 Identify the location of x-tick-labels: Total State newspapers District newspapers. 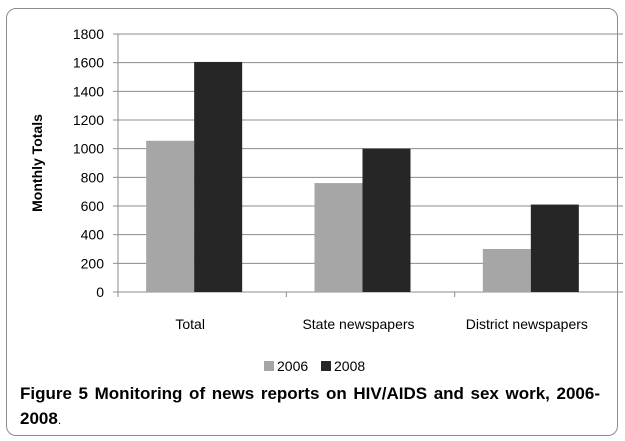
(381, 324).